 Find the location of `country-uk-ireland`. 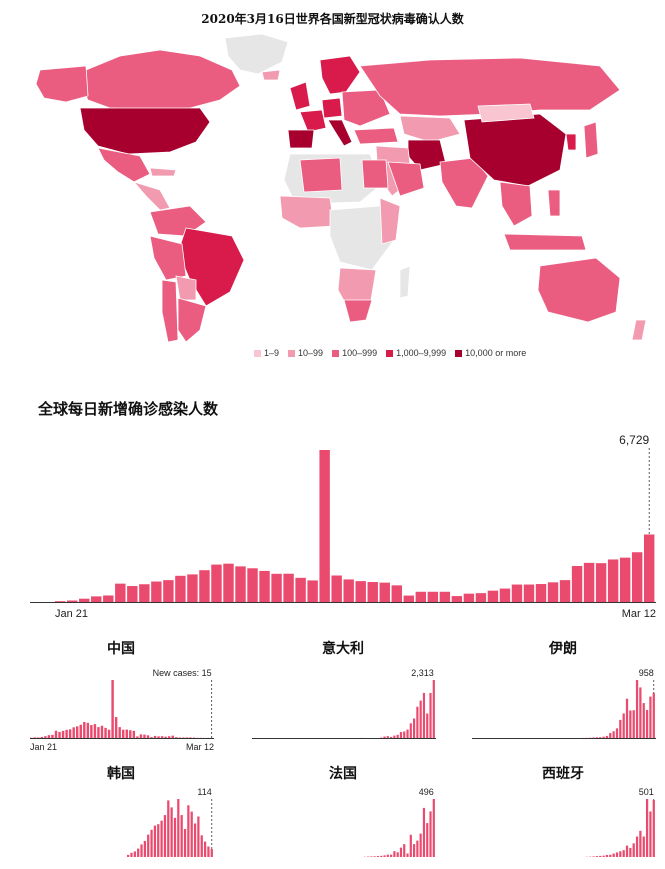

country-uk-ireland is located at coordinates (300, 96).